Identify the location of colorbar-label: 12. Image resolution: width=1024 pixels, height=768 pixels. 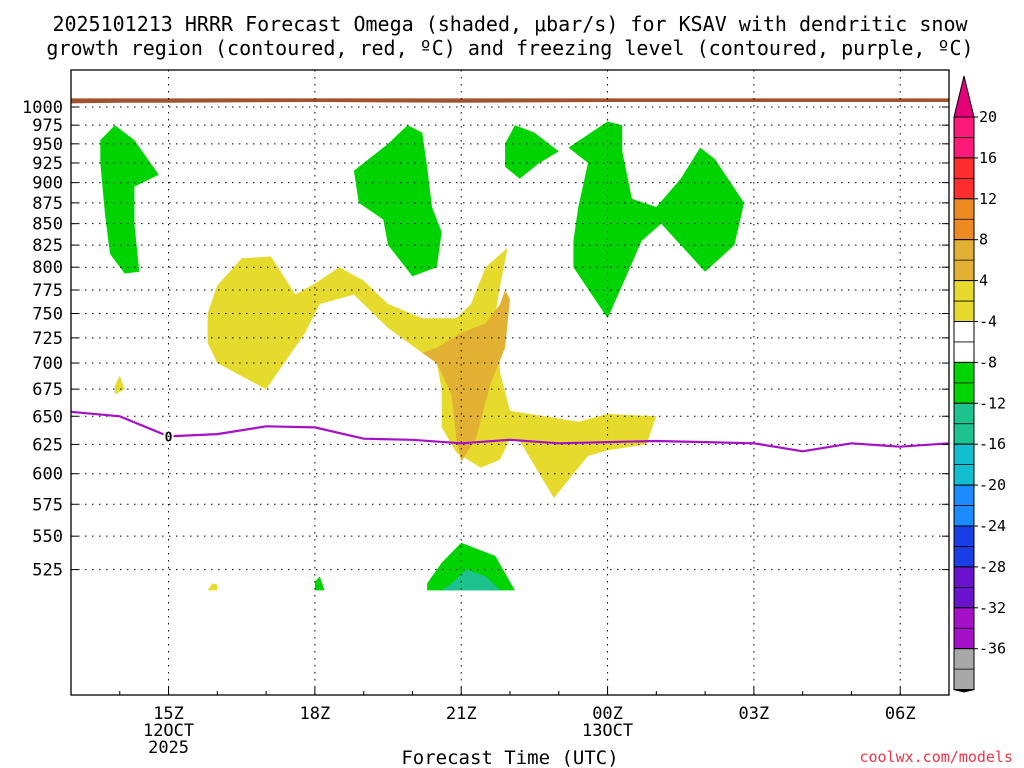
(988, 199).